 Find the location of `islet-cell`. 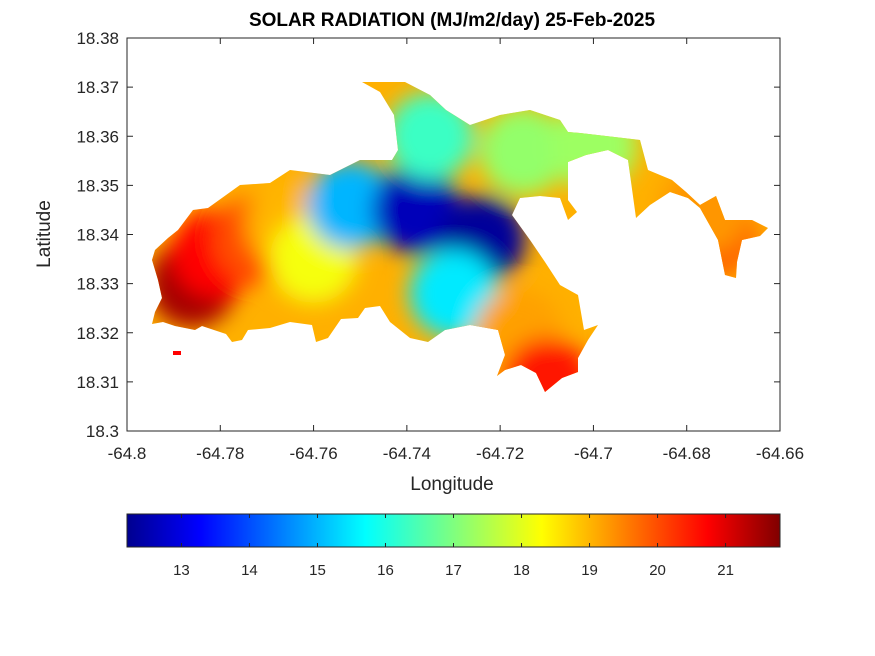

islet-cell is located at coordinates (177, 353).